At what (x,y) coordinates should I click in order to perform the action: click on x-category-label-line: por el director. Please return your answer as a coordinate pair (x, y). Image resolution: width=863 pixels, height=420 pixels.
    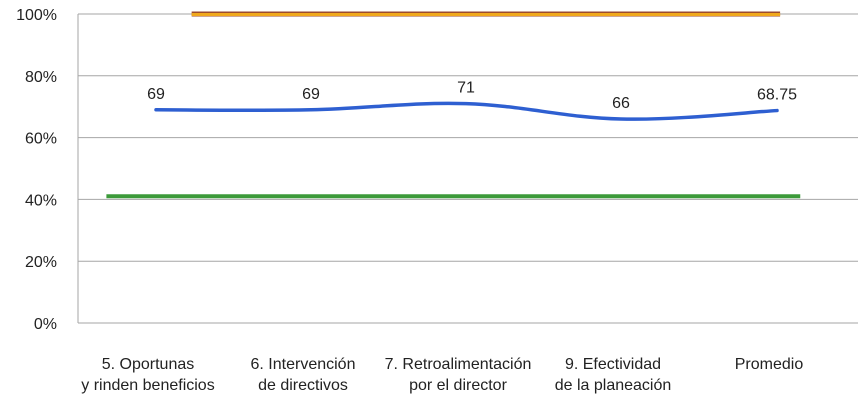
    Looking at the image, I should click on (458, 385).